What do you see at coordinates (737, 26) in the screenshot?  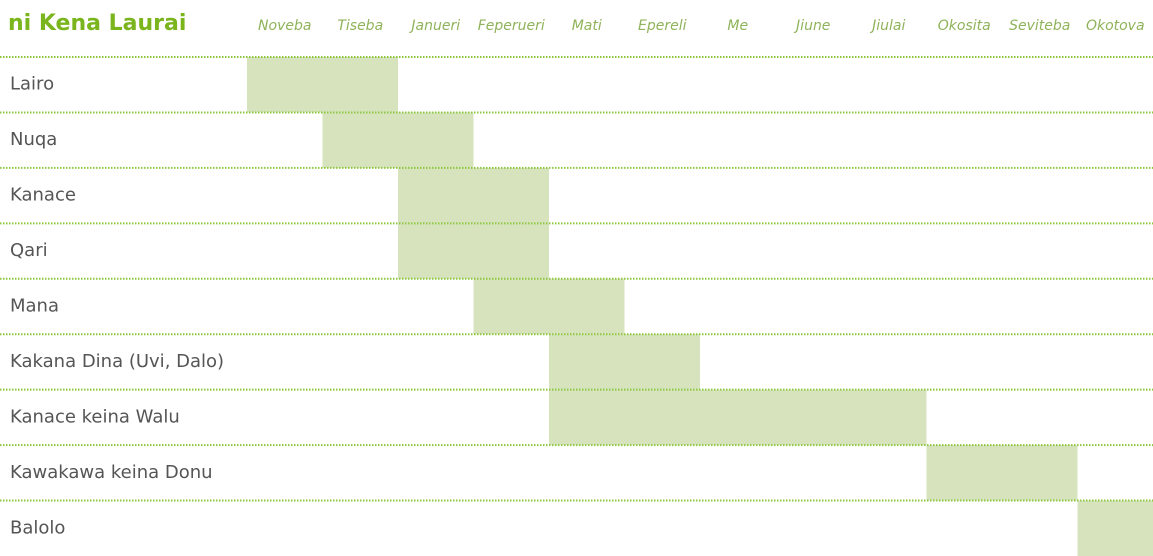 I see `month-label: Me` at bounding box center [737, 26].